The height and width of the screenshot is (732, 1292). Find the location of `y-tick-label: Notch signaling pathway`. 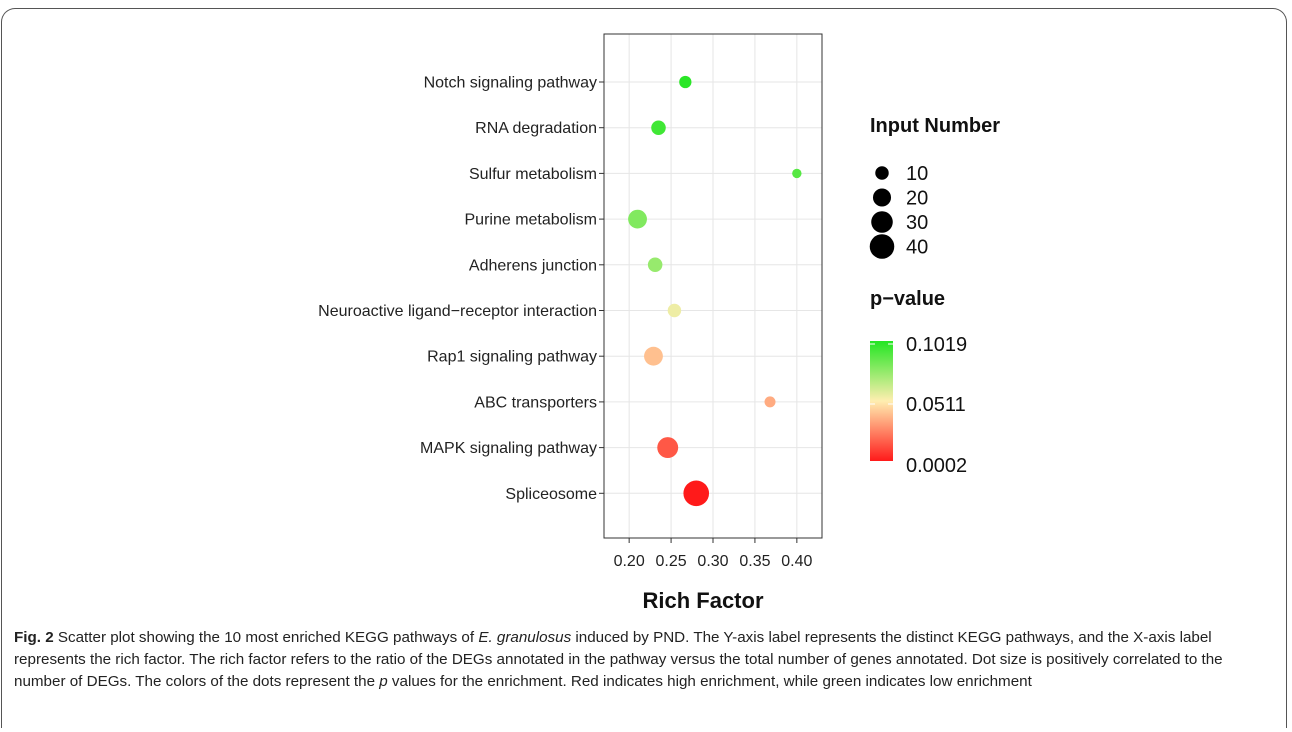

y-tick-label: Notch signaling pathway is located at coordinates (510, 83).